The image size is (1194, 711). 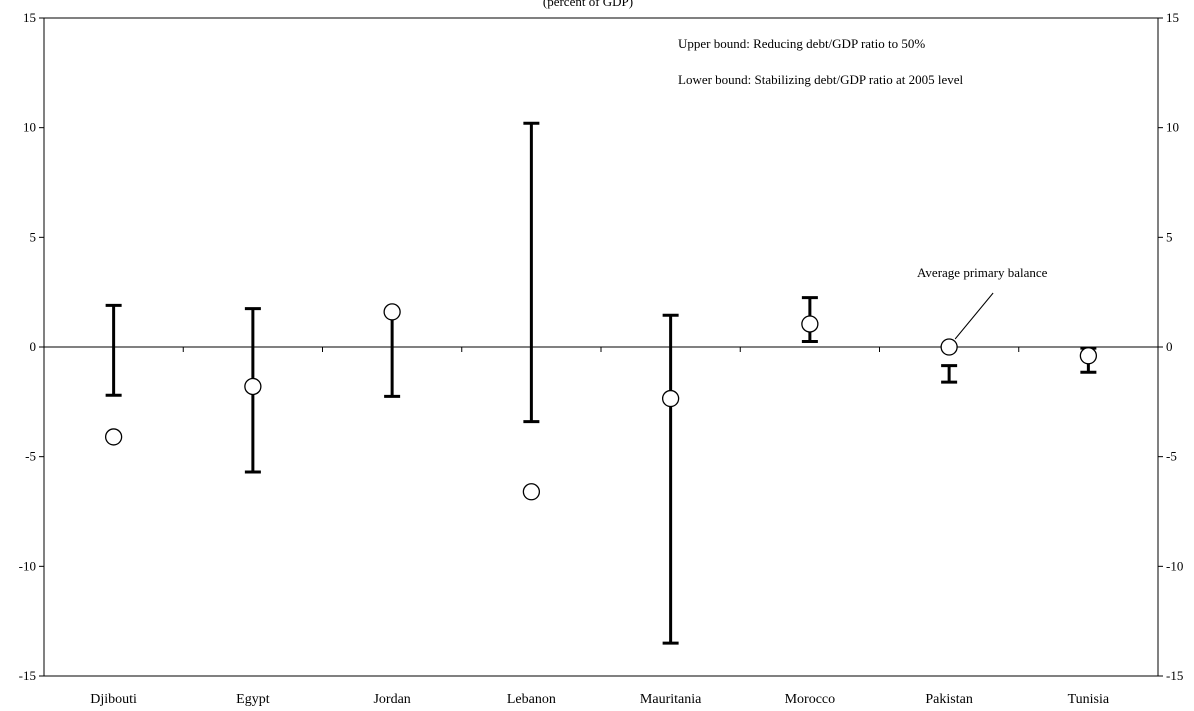 What do you see at coordinates (1169, 236) in the screenshot?
I see `y-tick-label-right: 5` at bounding box center [1169, 236].